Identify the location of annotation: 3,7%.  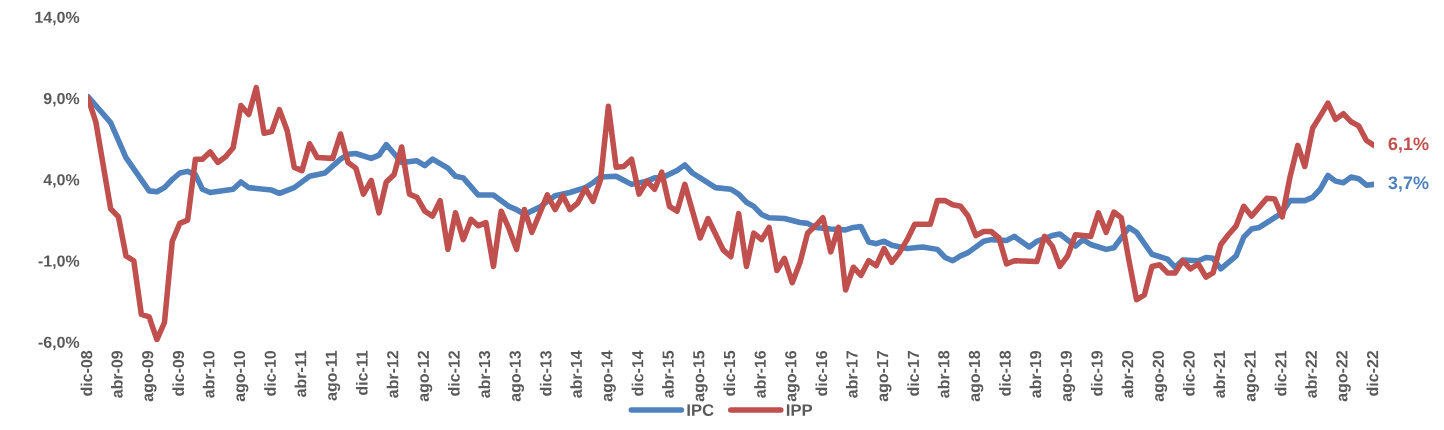
(1408, 184).